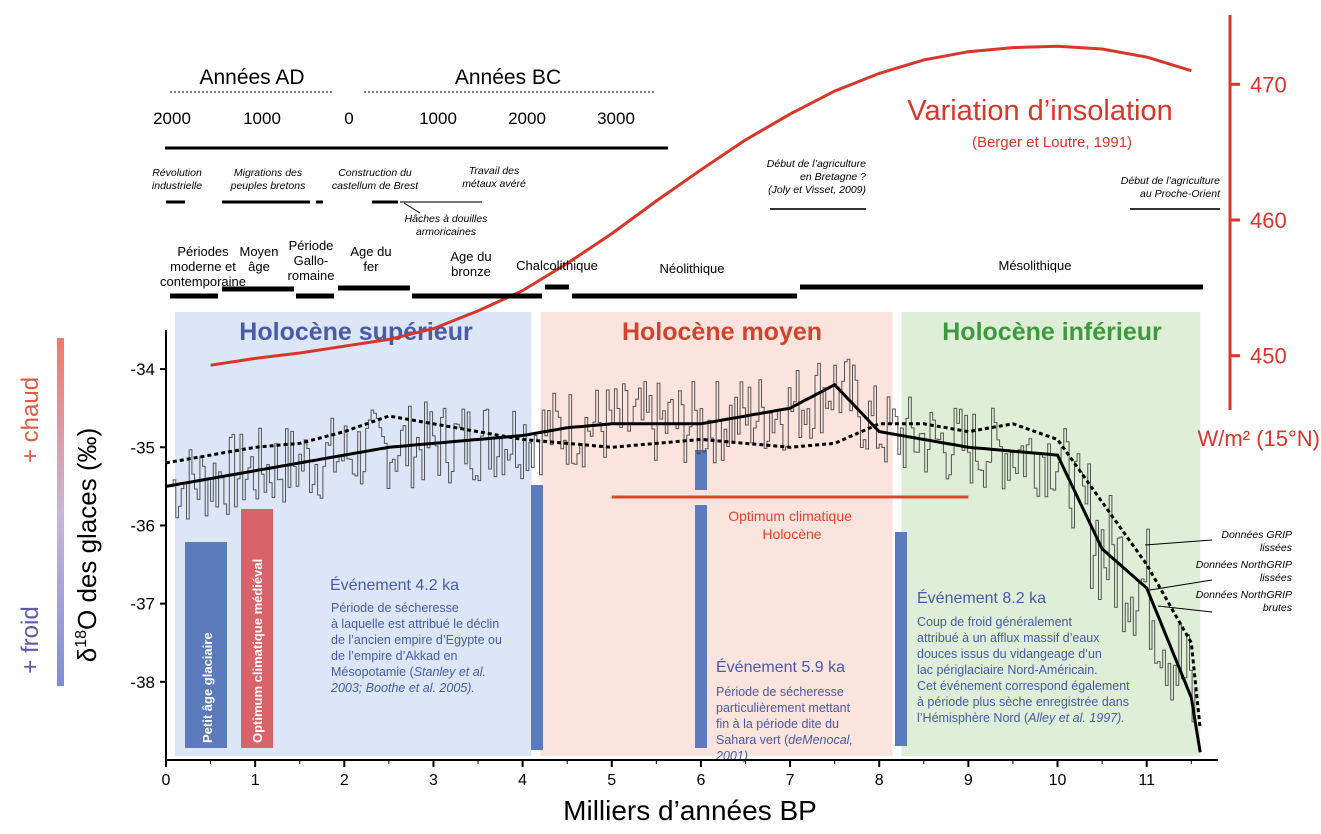 The width and height of the screenshot is (1321, 834). Describe the element at coordinates (1171, 187) in the screenshot. I see `event-agriculture-proche-orient: Début de l’agriculture au Proche-Orient` at that location.